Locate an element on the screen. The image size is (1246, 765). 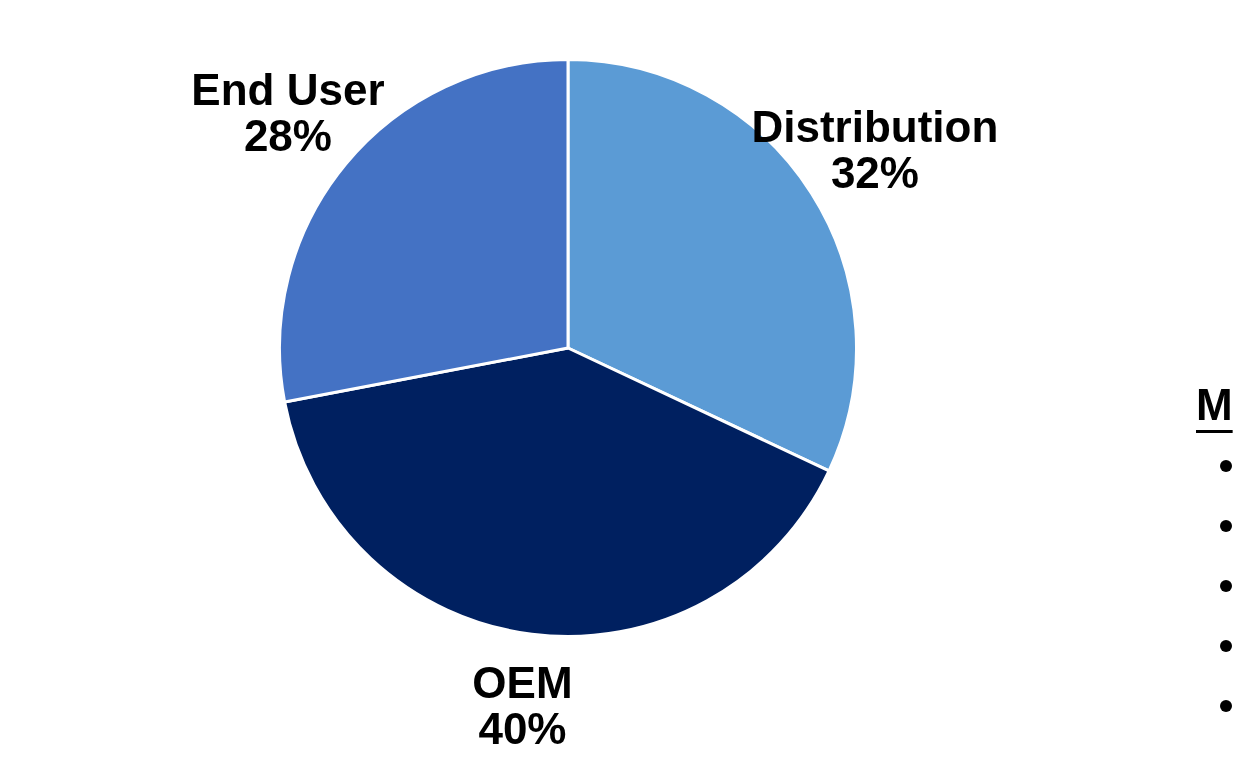
text: M is located at coordinates (1214, 405).